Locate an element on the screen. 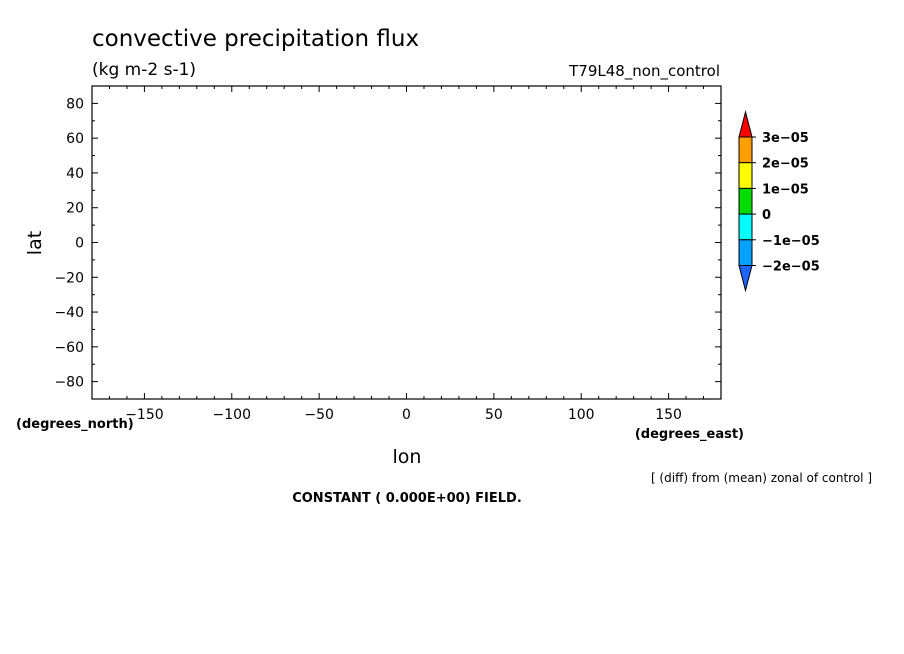  x-tick-label: −50 is located at coordinates (319, 415).